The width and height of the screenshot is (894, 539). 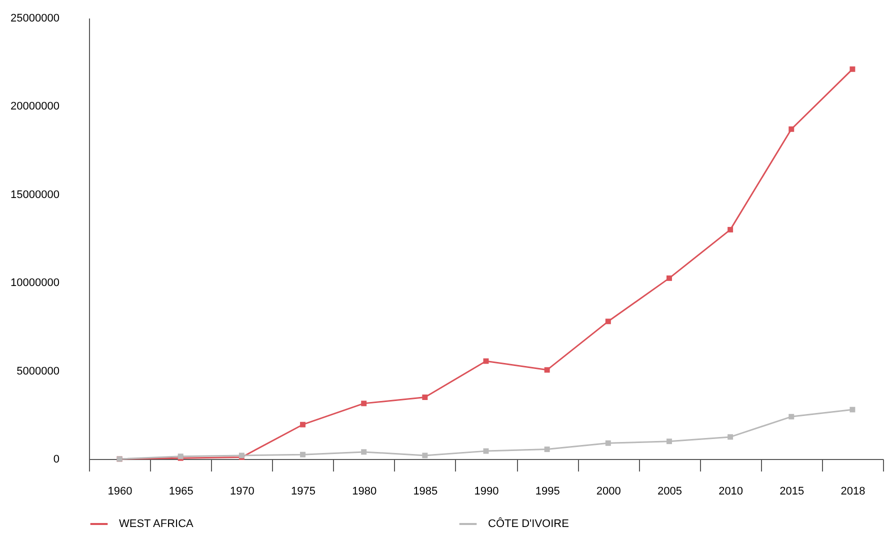 I want to click on x-tick-label: 1960, so click(x=120, y=492).